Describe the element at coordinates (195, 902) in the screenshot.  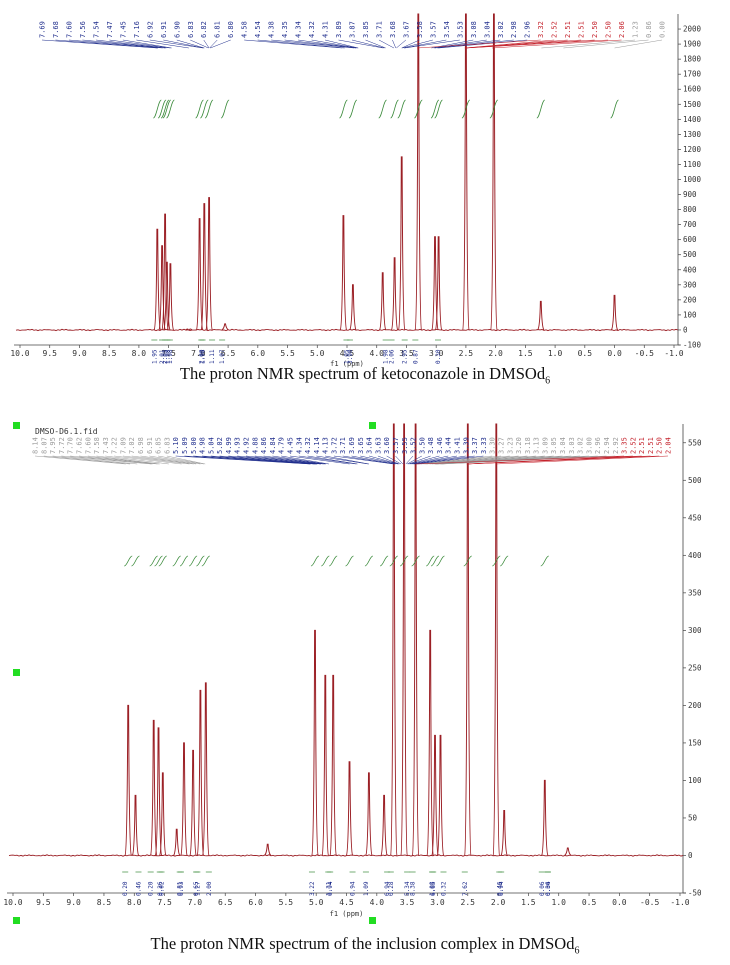
I see `x-tick-label: 7.0` at that location.